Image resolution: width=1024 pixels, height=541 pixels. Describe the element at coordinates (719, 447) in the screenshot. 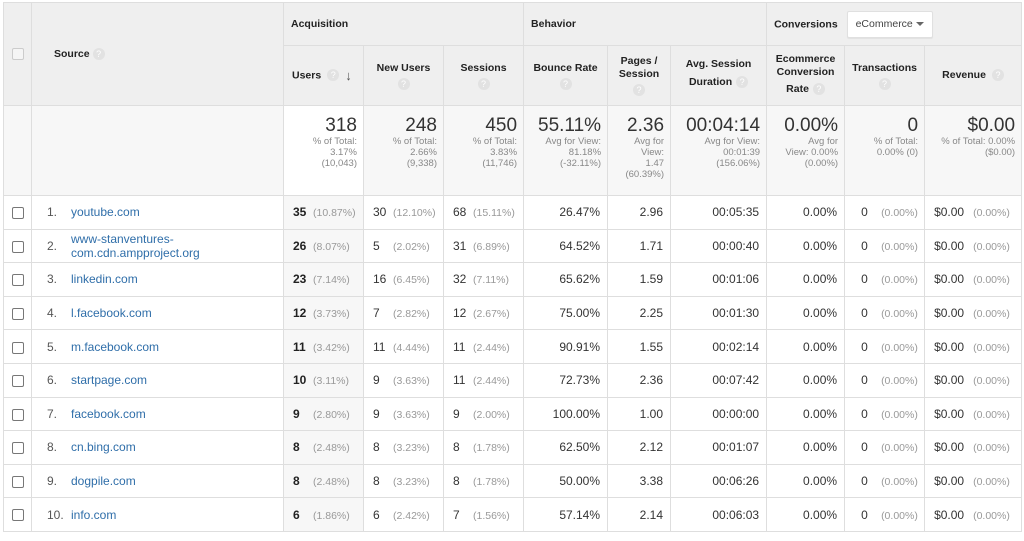

I see `avg-duration-cell: 00:01:07` at that location.